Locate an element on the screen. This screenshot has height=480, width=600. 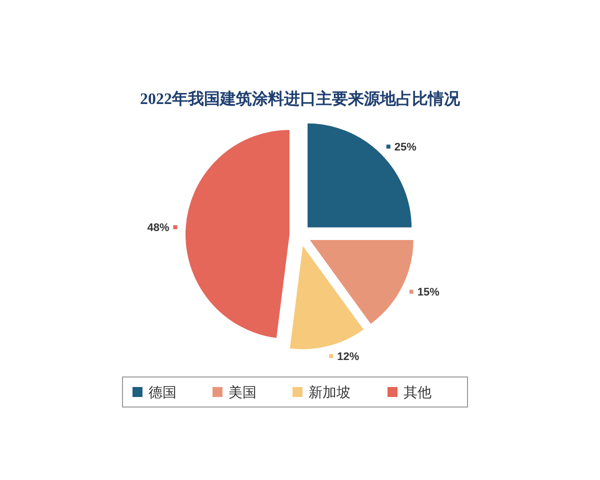
data-label: 12% is located at coordinates (348, 357).